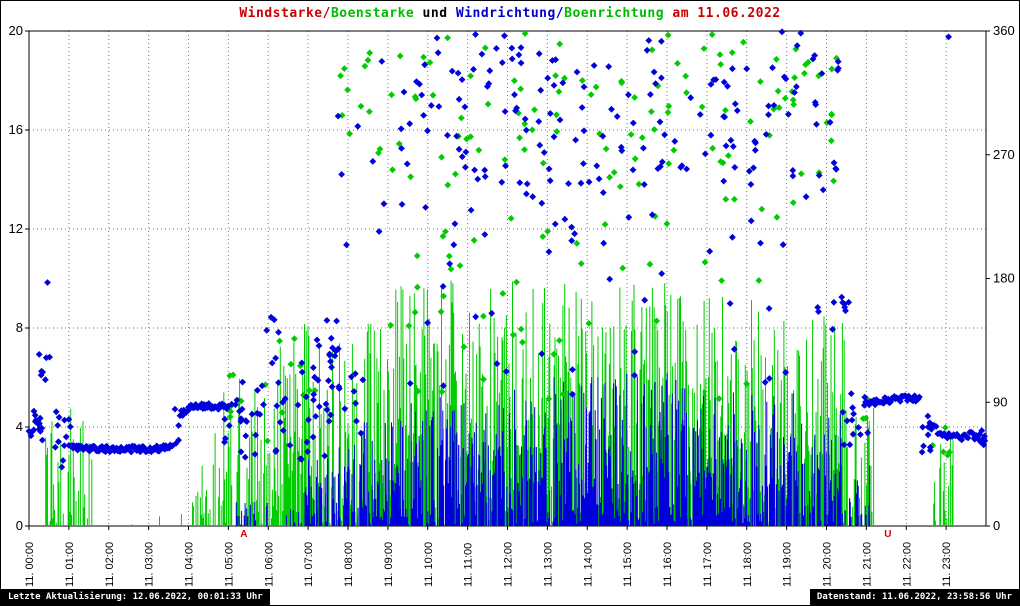  What do you see at coordinates (1004, 30) in the screenshot?
I see `y-right-tick-label: 360` at bounding box center [1004, 30].